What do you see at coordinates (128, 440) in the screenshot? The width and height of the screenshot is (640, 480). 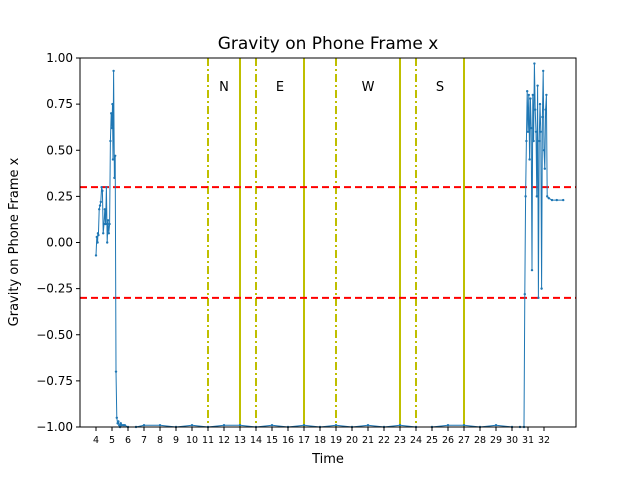 I see `x-tick-label: 6` at bounding box center [128, 440].